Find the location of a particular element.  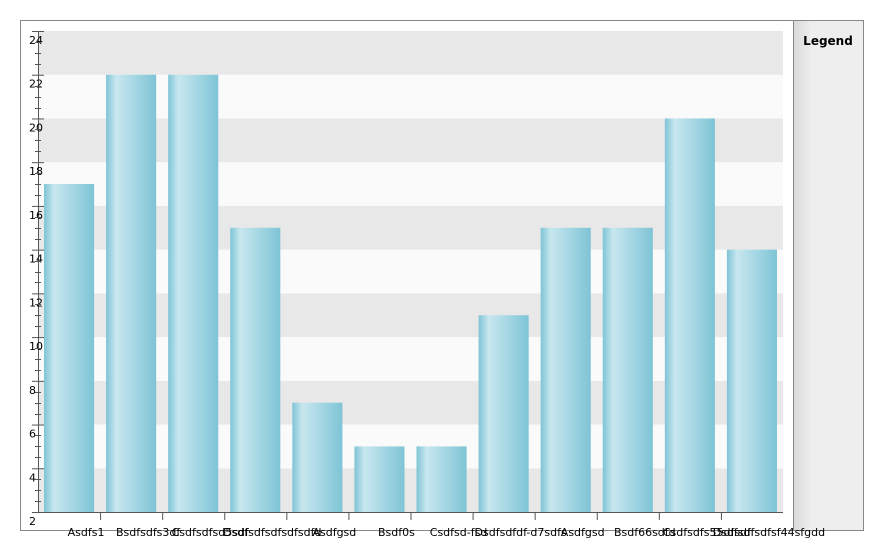

x-tick-label: Dsdfsdfdf-d7sdfs is located at coordinates (521, 532).